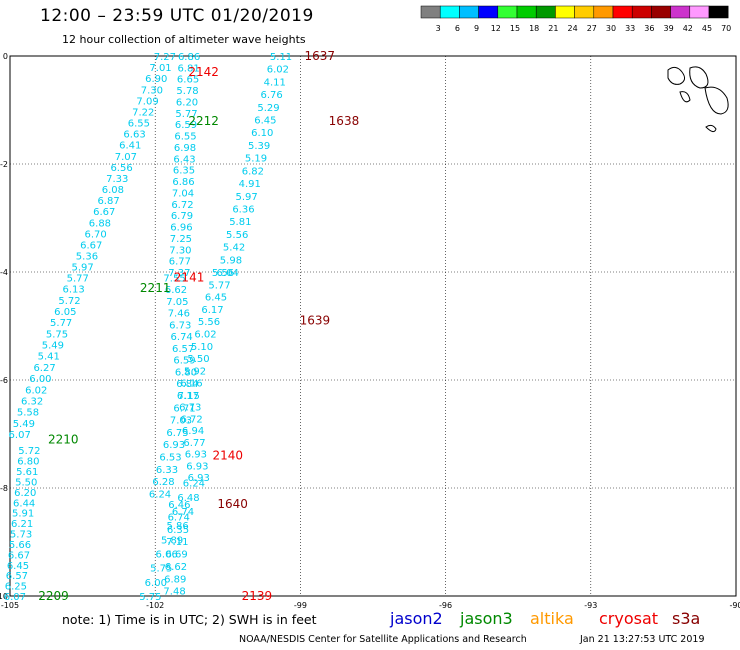 Image resolution: width=740 pixels, height=650 pixels. What do you see at coordinates (181, 421) in the screenshot?
I see `swh-value: 7.03` at bounding box center [181, 421].